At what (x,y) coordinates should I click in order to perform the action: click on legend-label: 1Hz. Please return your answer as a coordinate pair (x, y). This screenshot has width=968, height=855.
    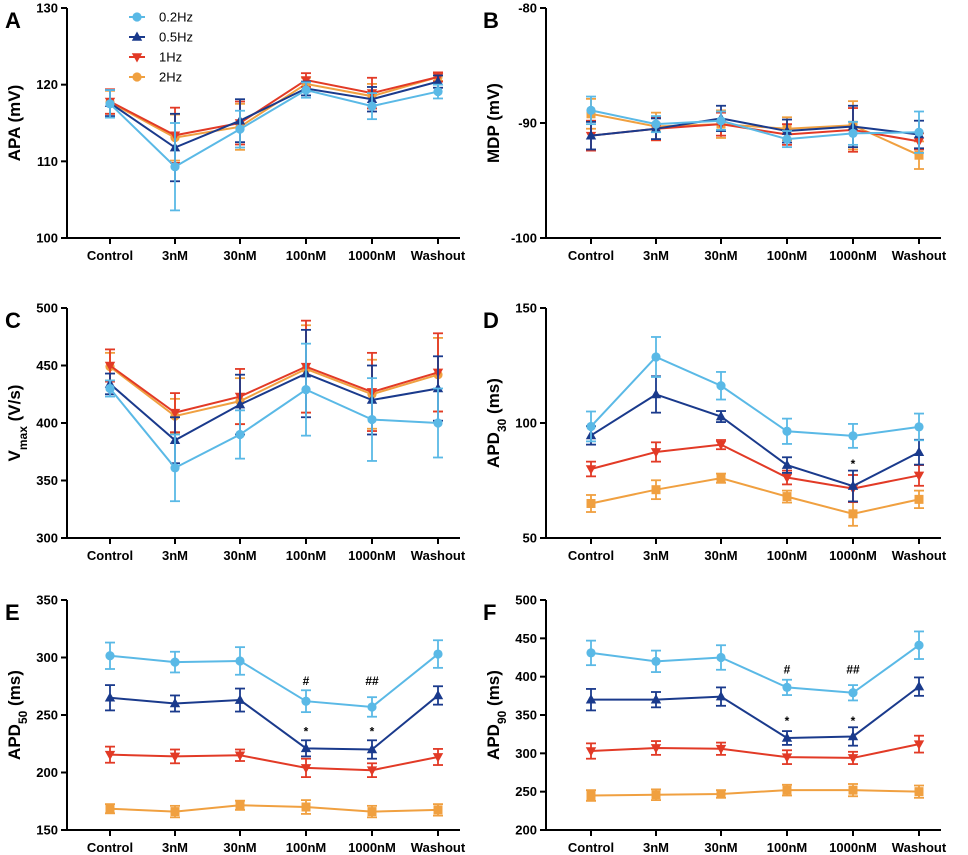
    Looking at the image, I should click on (170, 57).